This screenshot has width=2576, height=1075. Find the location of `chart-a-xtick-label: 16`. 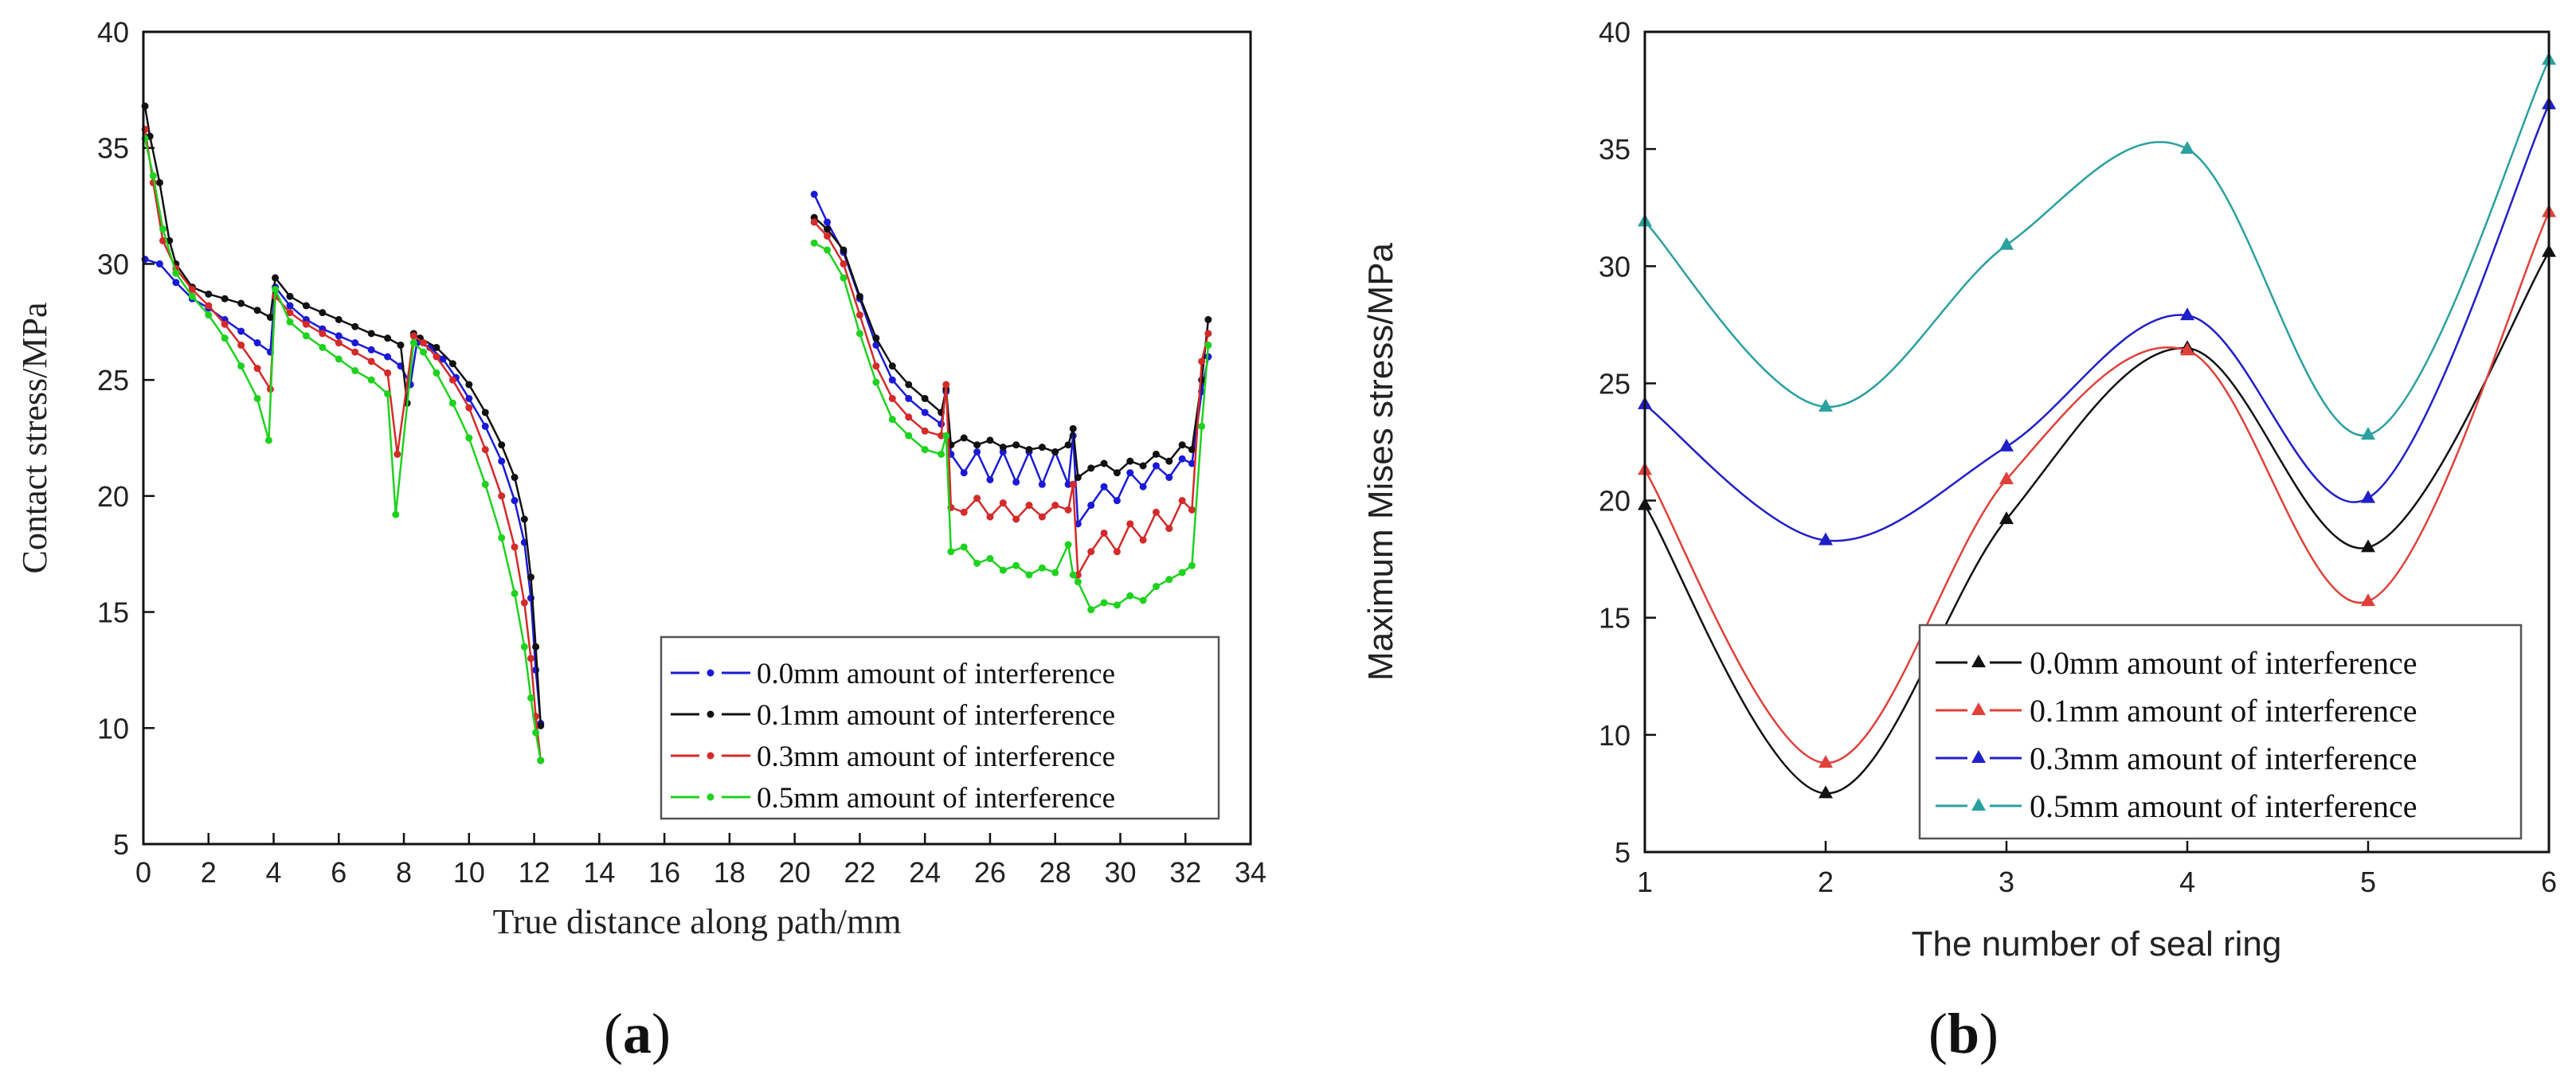

chart-a-xtick-label: 16 is located at coordinates (664, 872).